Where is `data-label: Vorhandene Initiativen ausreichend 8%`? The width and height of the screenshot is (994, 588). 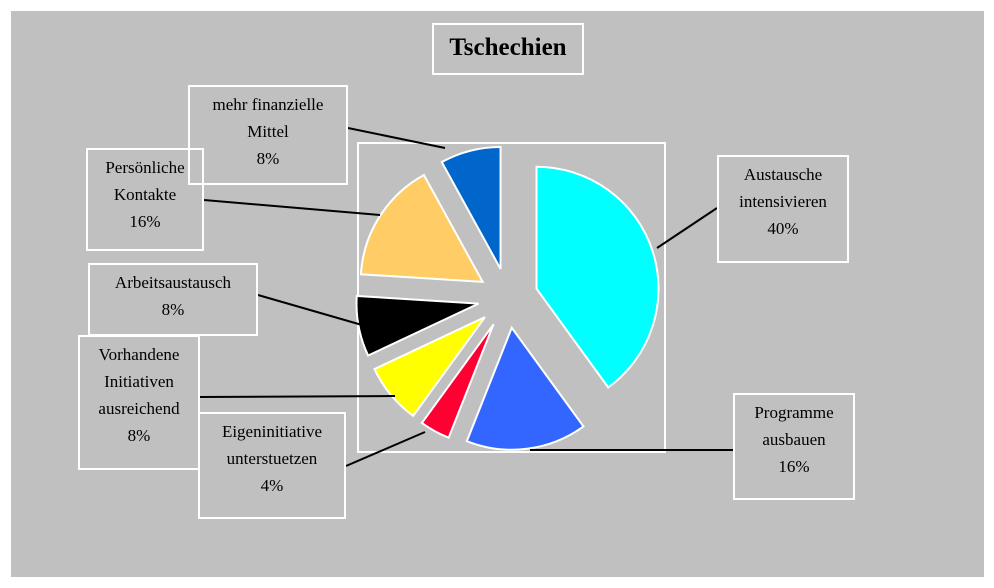
data-label: Vorhandene Initiativen ausreichend 8% is located at coordinates (139, 402).